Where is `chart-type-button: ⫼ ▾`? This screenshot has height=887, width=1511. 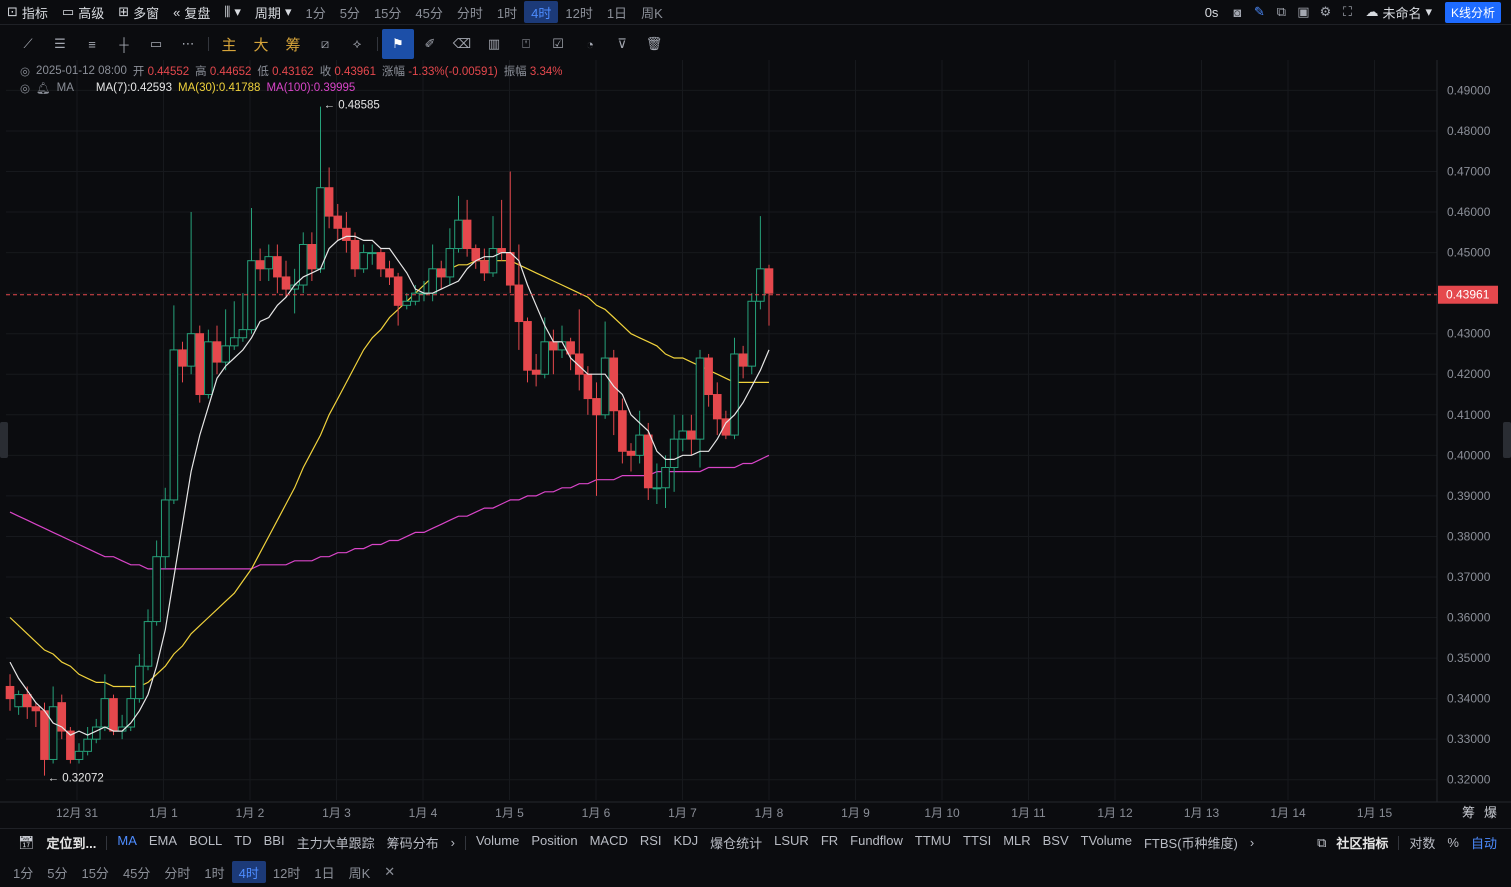 chart-type-button: ⫼ ▾ is located at coordinates (232, 12).